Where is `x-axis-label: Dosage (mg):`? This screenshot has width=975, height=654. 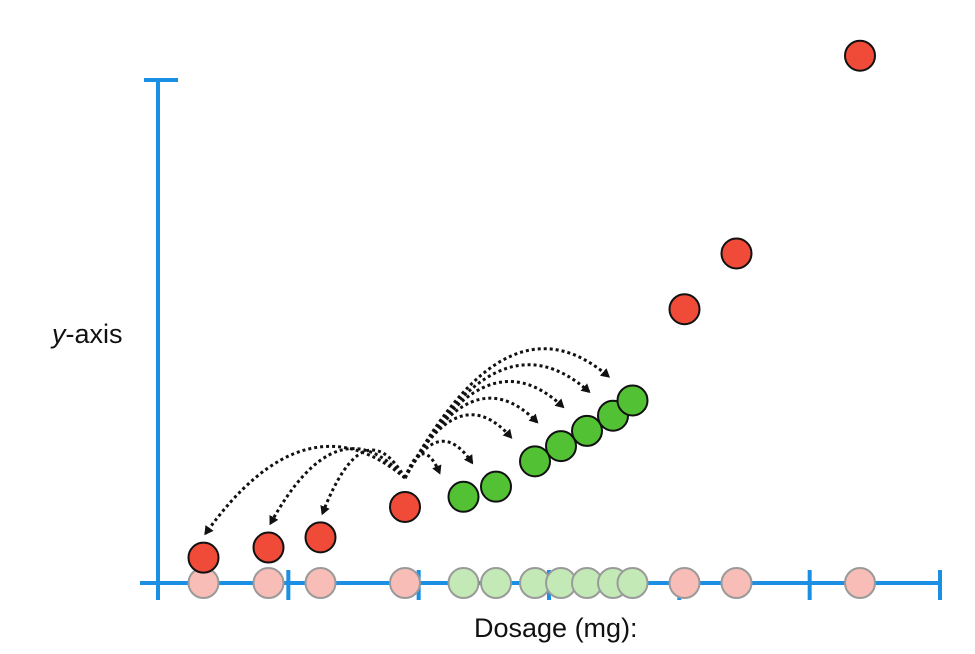
x-axis-label: Dosage (mg): is located at coordinates (556, 628).